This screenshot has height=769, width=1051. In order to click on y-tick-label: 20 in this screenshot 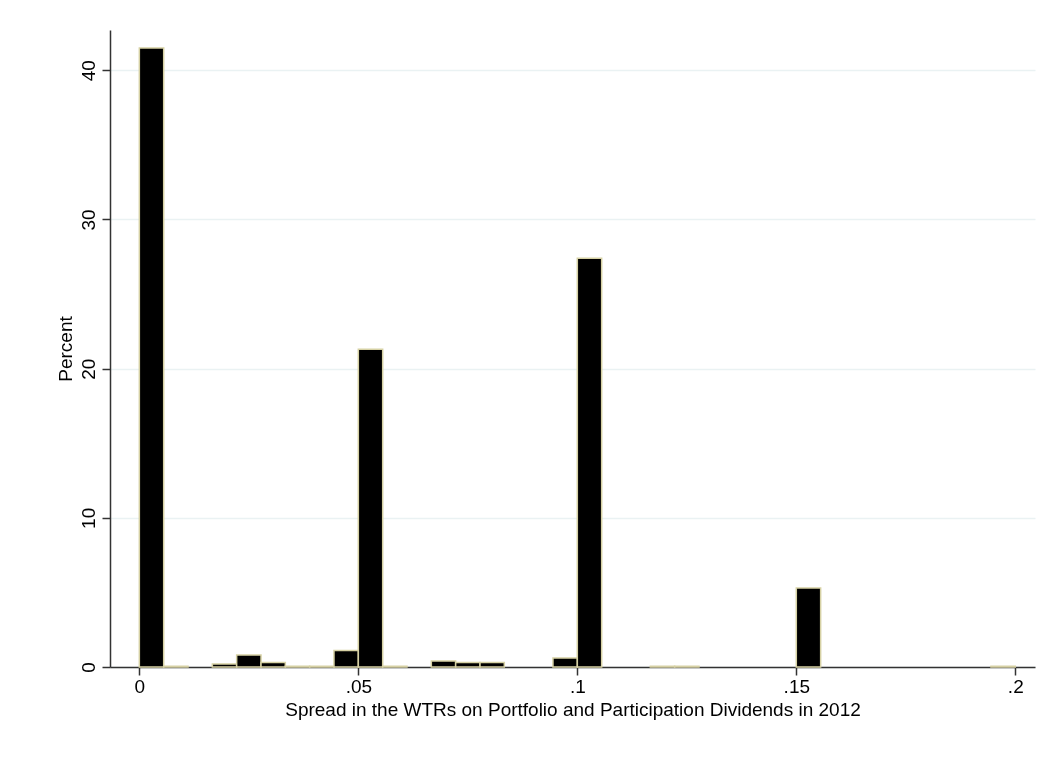, I will do `click(88, 369)`.